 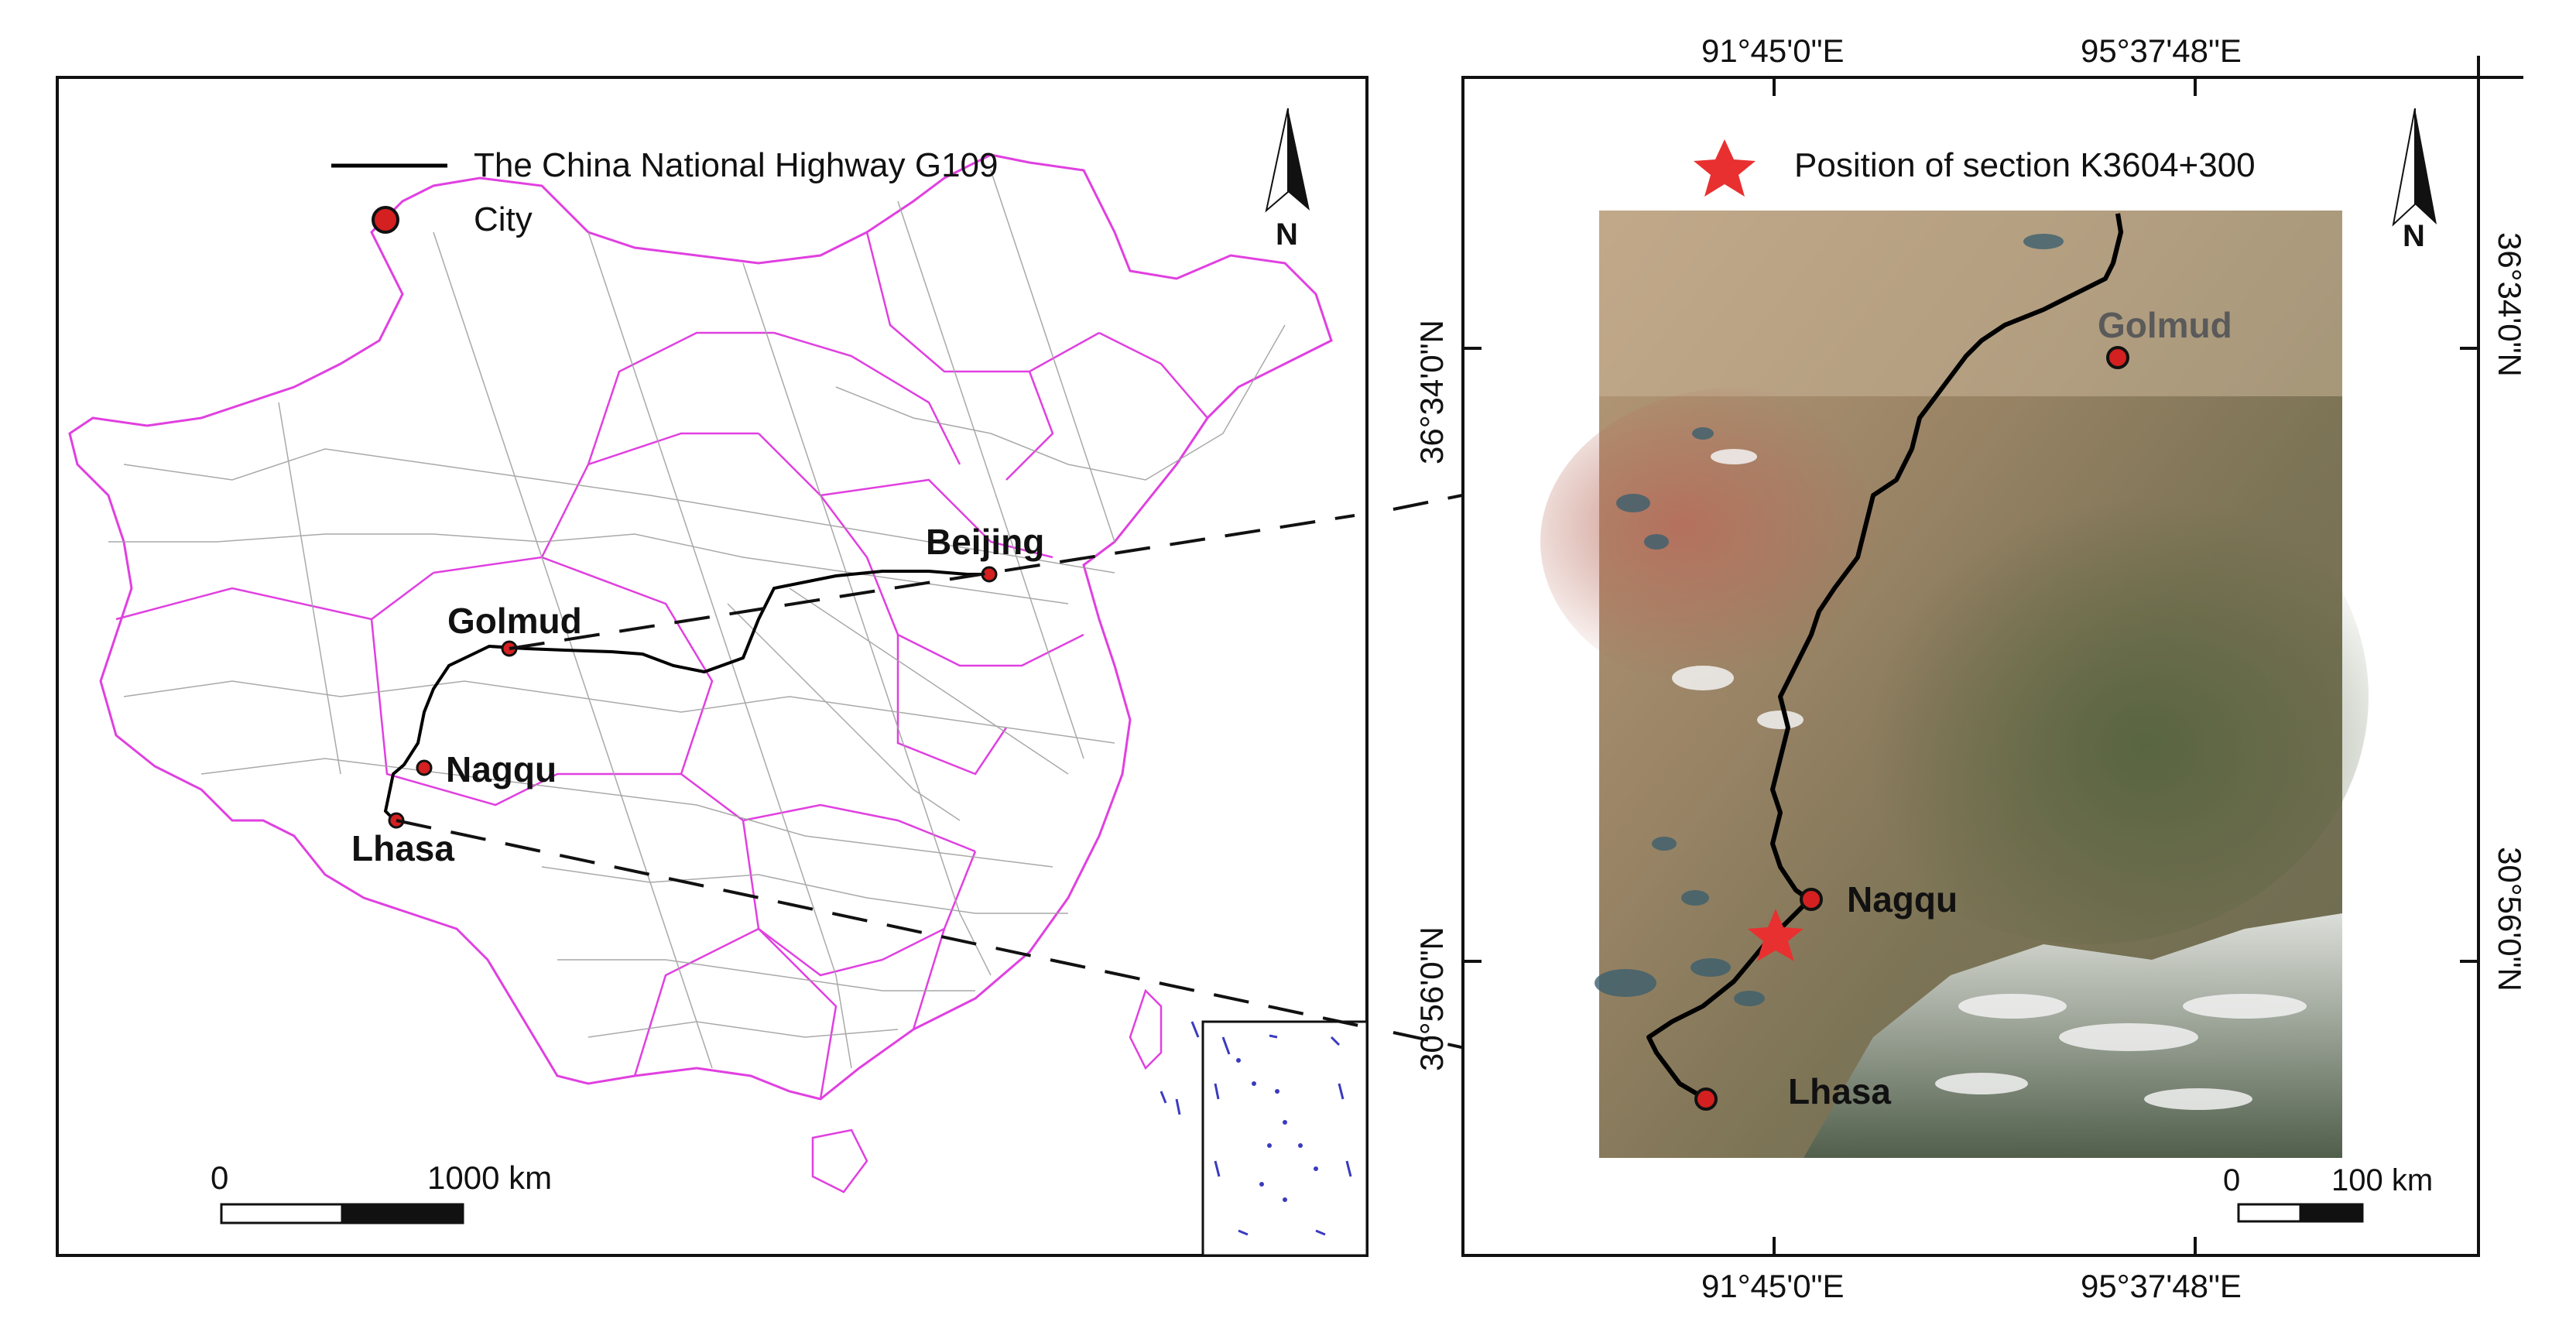 What do you see at coordinates (686, 695) in the screenshot?
I see `highway-g109-left` at bounding box center [686, 695].